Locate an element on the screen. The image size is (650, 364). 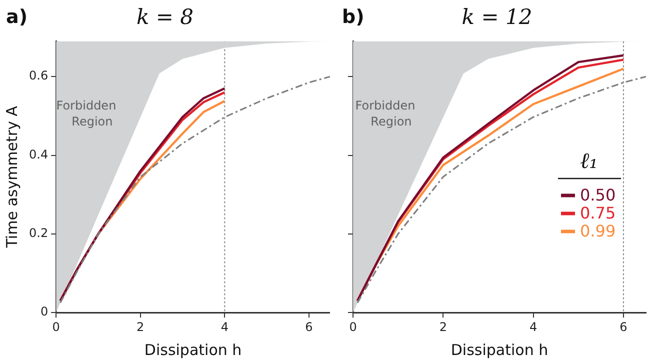
text: a) is located at coordinates (17, 17).